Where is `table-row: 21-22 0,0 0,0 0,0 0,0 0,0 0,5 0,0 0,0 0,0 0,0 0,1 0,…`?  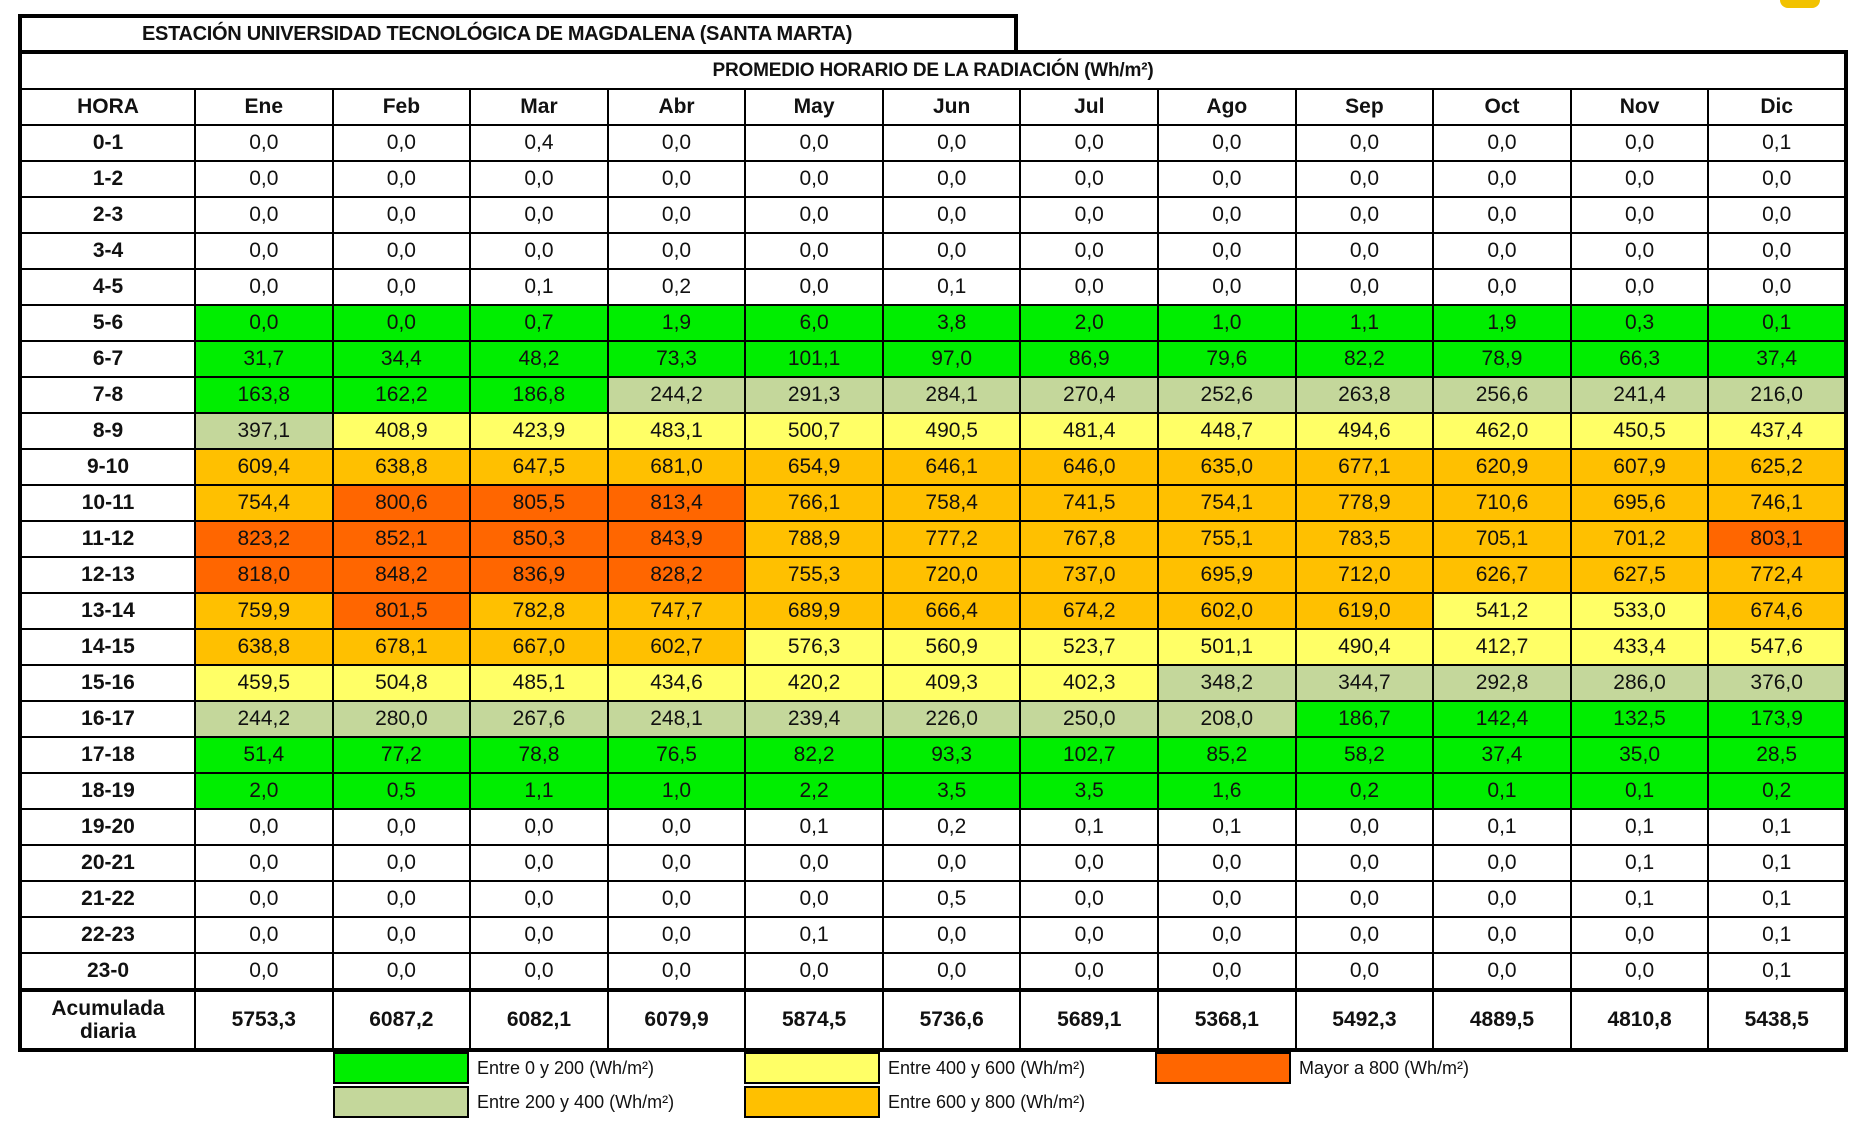 table-row: 21-22 0,0 0,0 0,0 0,0 0,0 0,5 0,0 0,0 0,0 0,0 0,1 0,… is located at coordinates (933, 899).